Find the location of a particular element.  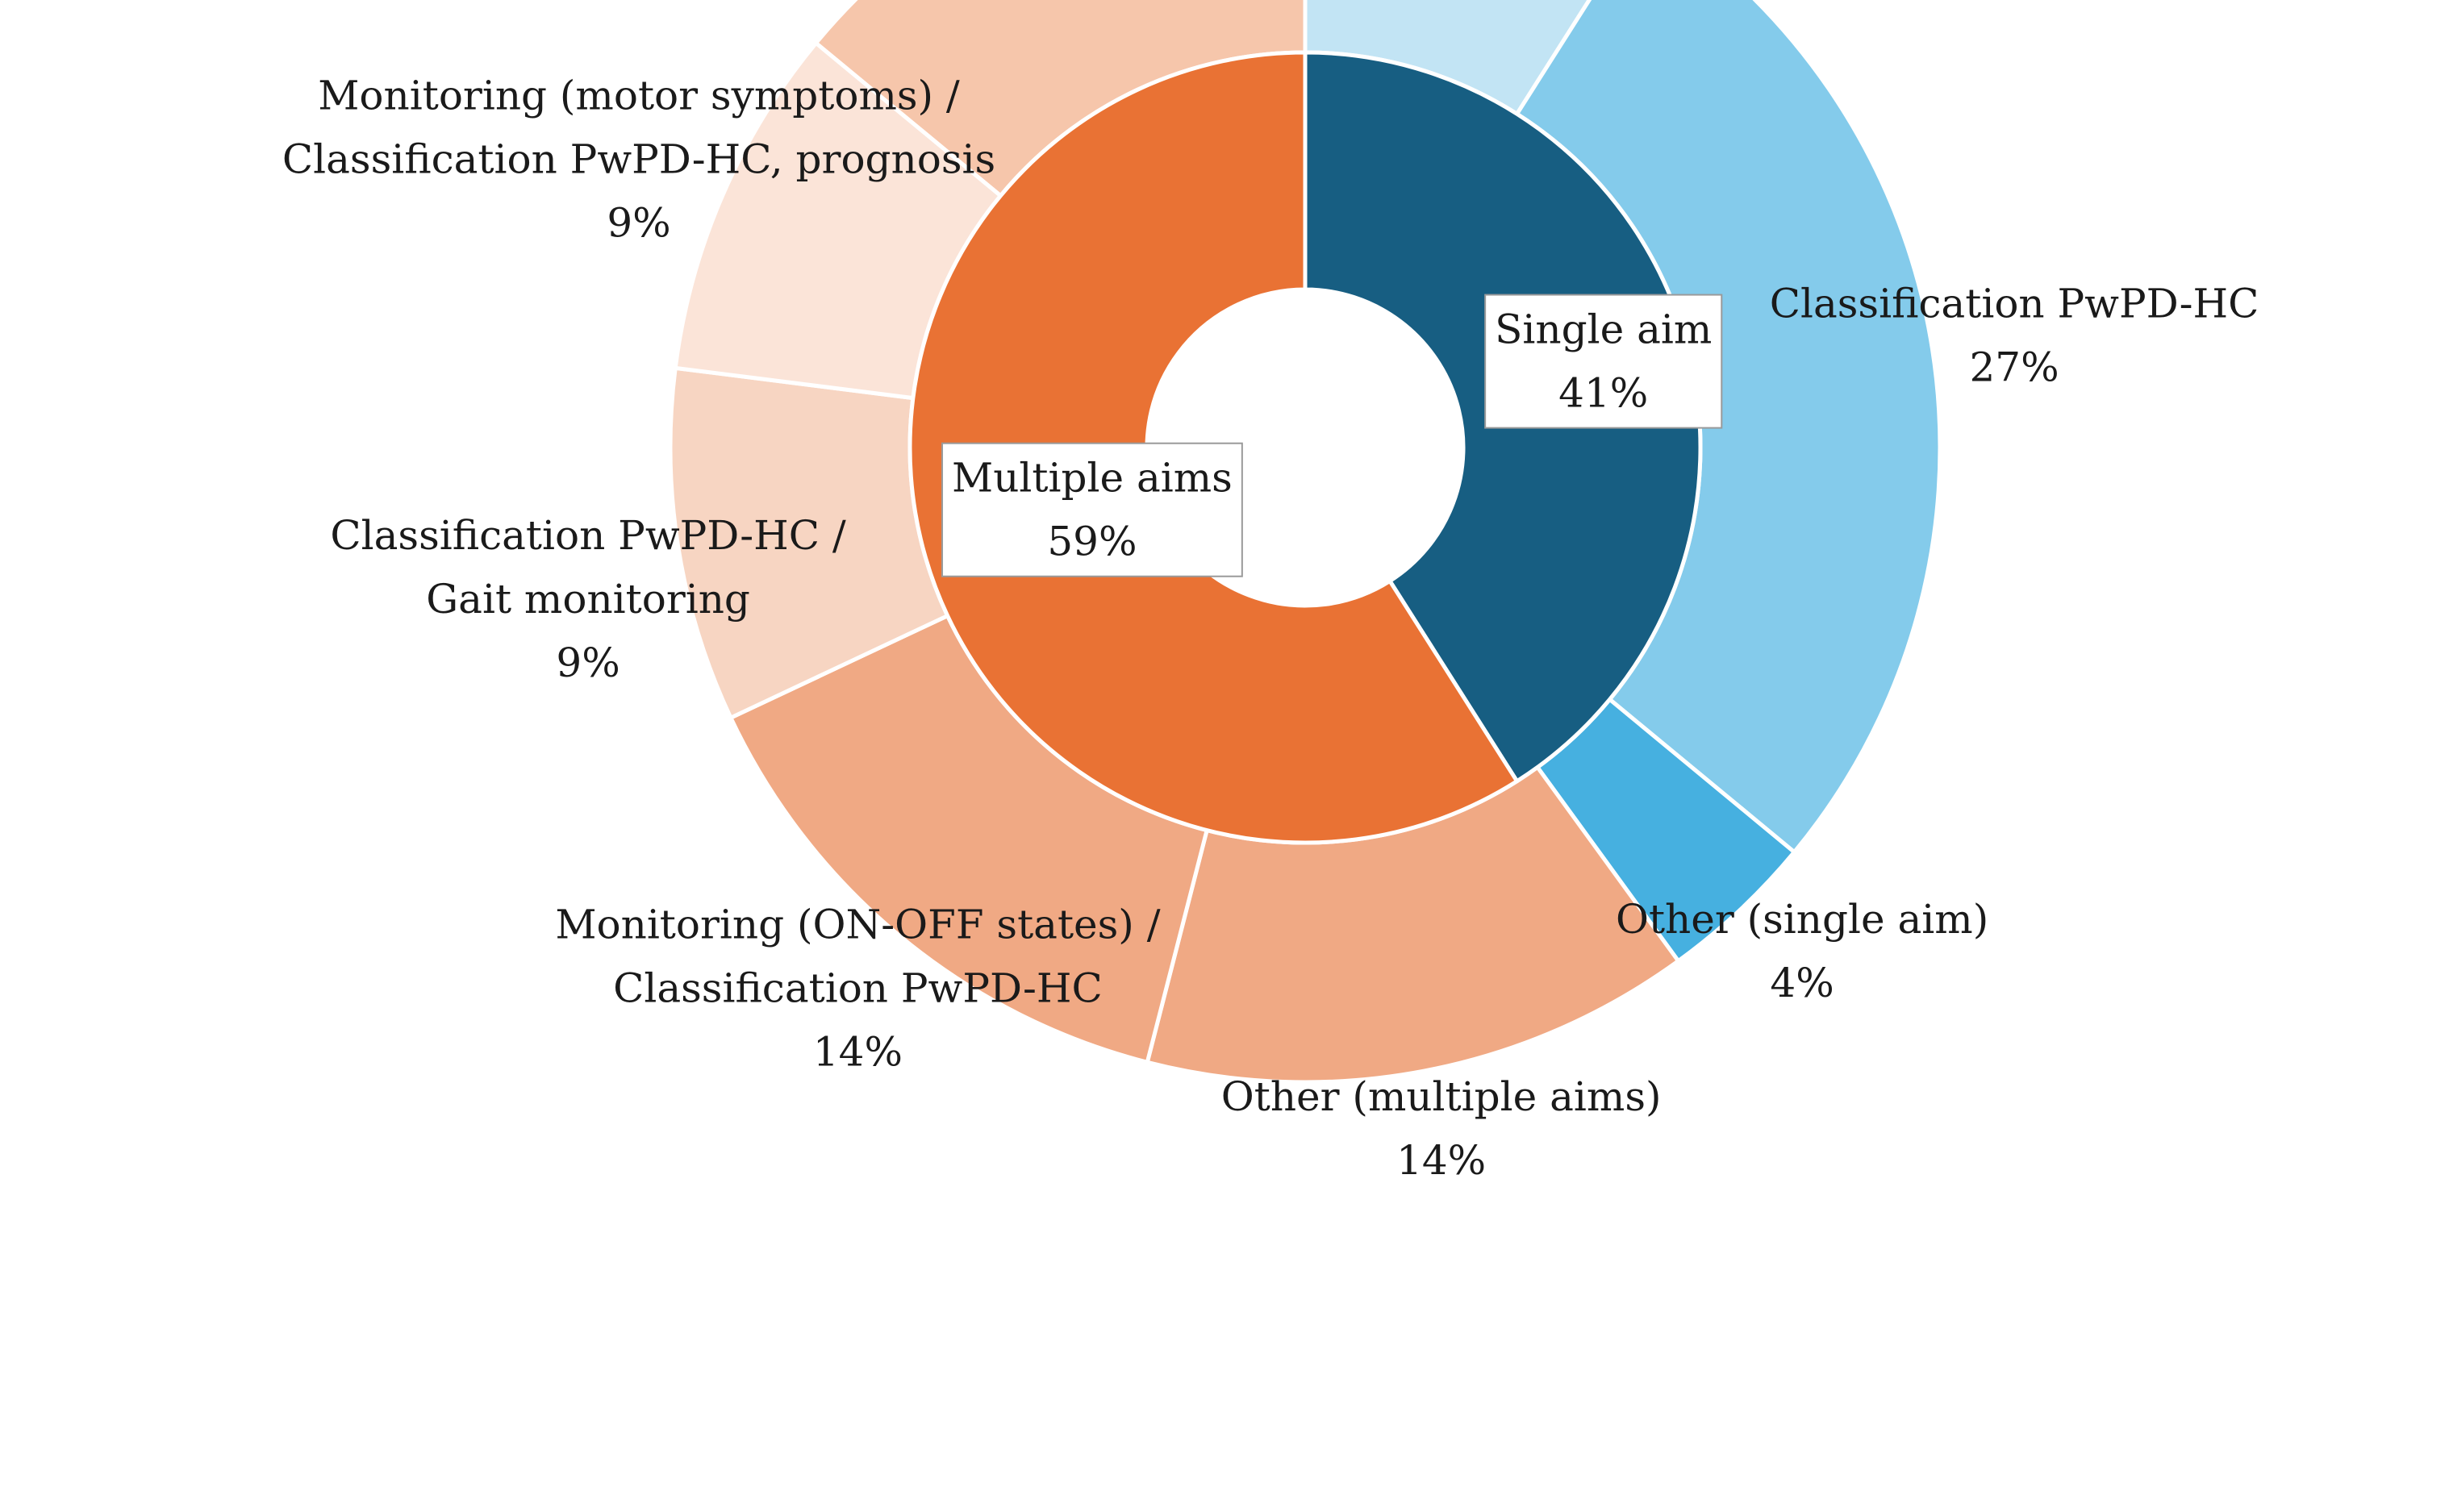

inner-labels: Single aim 41% Multiple aims 59% is located at coordinates (1332, 435).